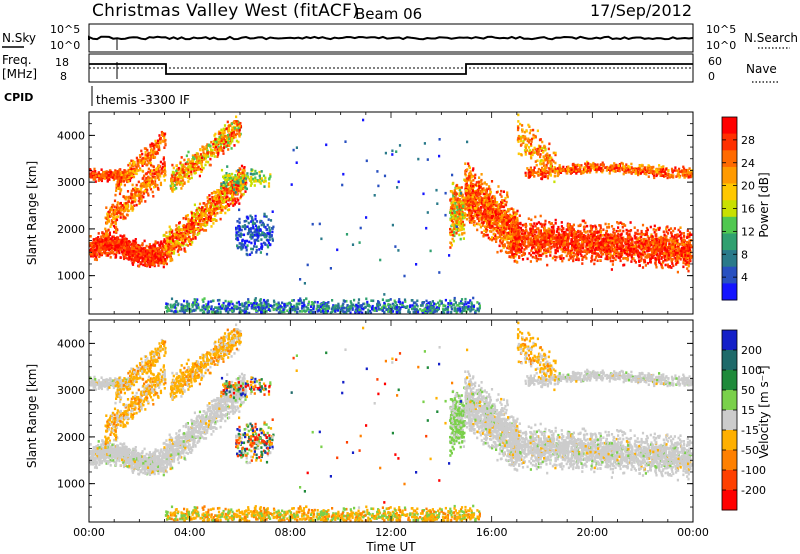 Image resolution: width=800 pixels, height=554 pixels. What do you see at coordinates (62, 62) in the screenshot?
I see `freq-tick-high: 18` at bounding box center [62, 62].